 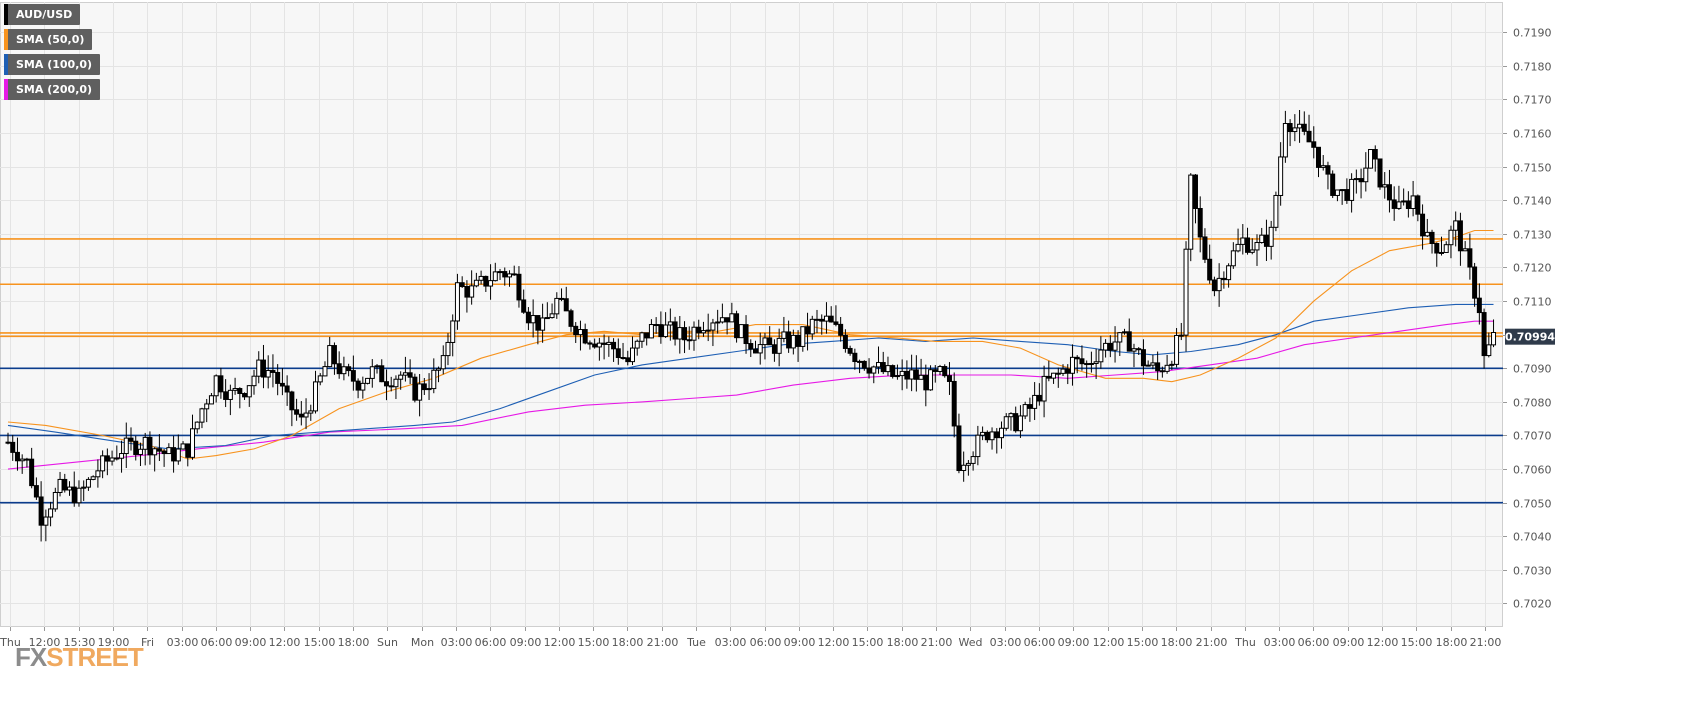 What do you see at coordinates (80, 642) in the screenshot?
I see `x-tick-label: 15:30` at bounding box center [80, 642].